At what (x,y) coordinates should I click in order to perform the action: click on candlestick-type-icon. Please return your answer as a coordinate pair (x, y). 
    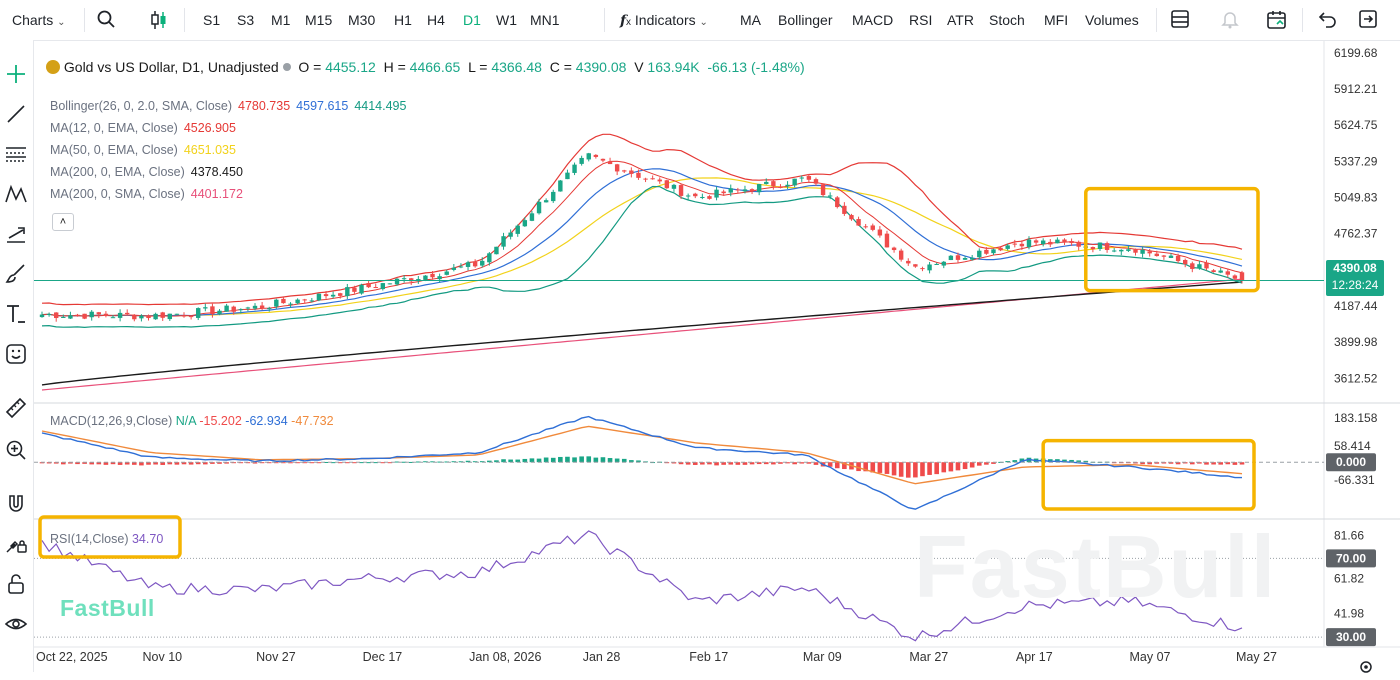
    Looking at the image, I should click on (159, 19).